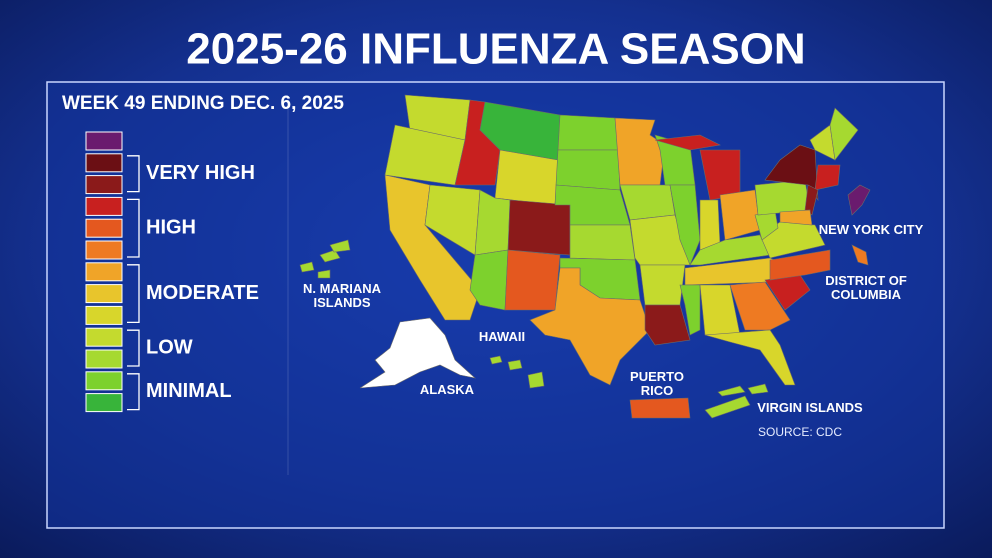 Image resolution: width=992 pixels, height=558 pixels. I want to click on map-label: N. MARIANA ISLANDS, so click(342, 295).